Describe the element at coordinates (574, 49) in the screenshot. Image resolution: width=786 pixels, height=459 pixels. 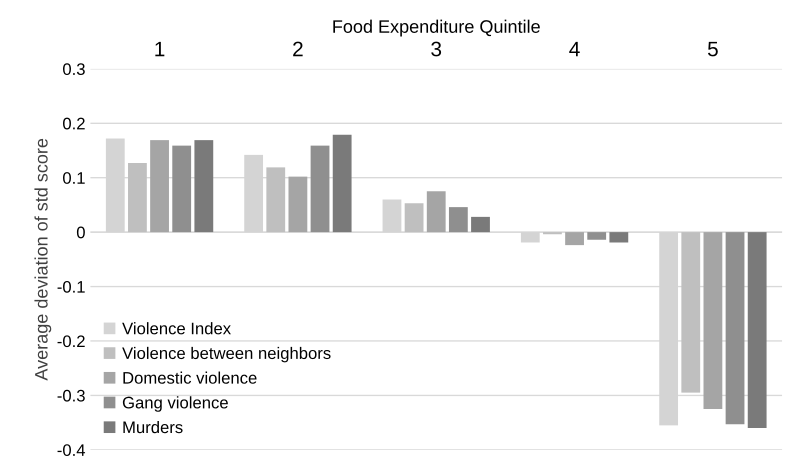
I see `x-tick-label: 4` at that location.